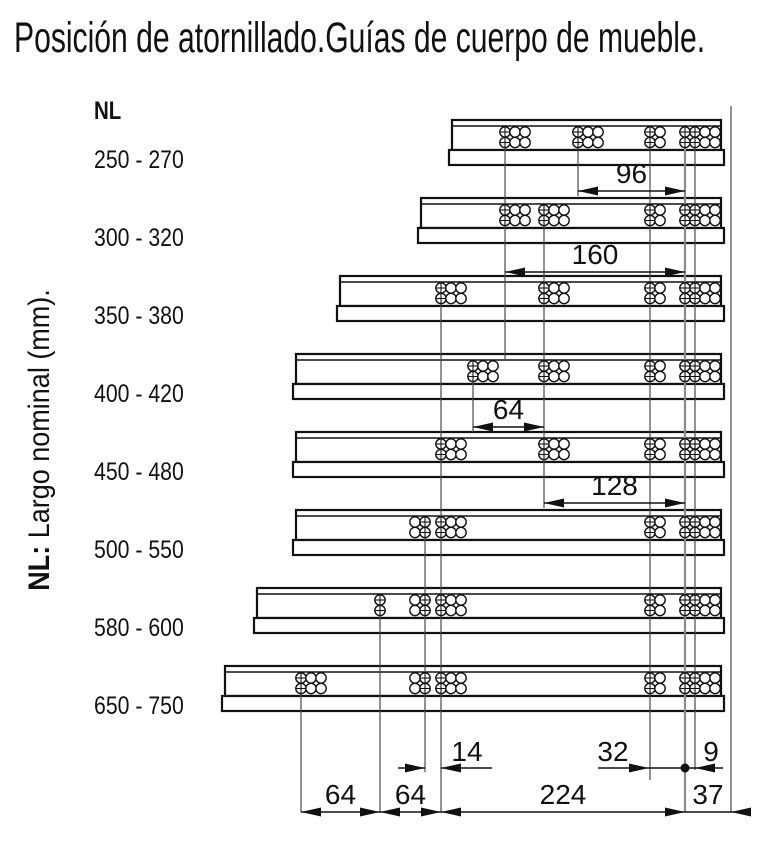 The height and width of the screenshot is (850, 779). Describe the element at coordinates (139, 160) in the screenshot. I see `row-label-nl-range: 250 - 270` at that location.